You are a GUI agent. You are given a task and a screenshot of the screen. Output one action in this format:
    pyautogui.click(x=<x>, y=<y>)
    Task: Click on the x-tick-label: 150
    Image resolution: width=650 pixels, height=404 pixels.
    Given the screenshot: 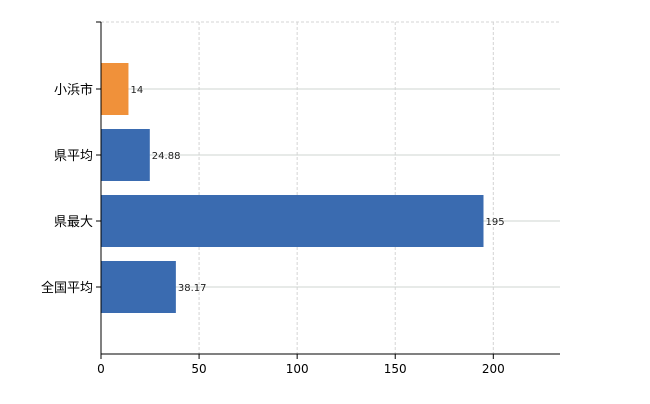 What is the action you would take?
    pyautogui.click(x=395, y=369)
    